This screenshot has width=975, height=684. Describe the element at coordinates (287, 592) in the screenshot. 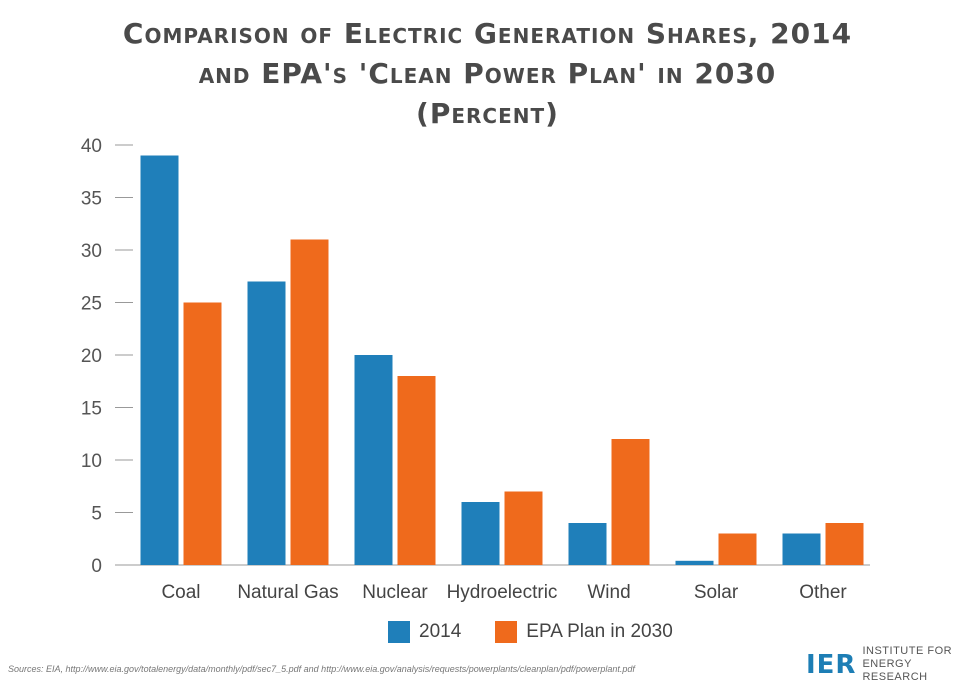

I see `x-tick-label: Natural Gas` at that location.